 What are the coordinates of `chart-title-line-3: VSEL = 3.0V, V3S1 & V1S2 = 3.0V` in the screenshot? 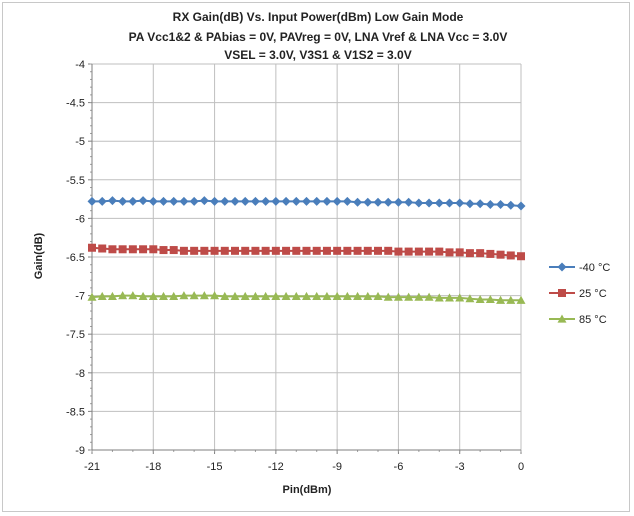 It's located at (317, 55).